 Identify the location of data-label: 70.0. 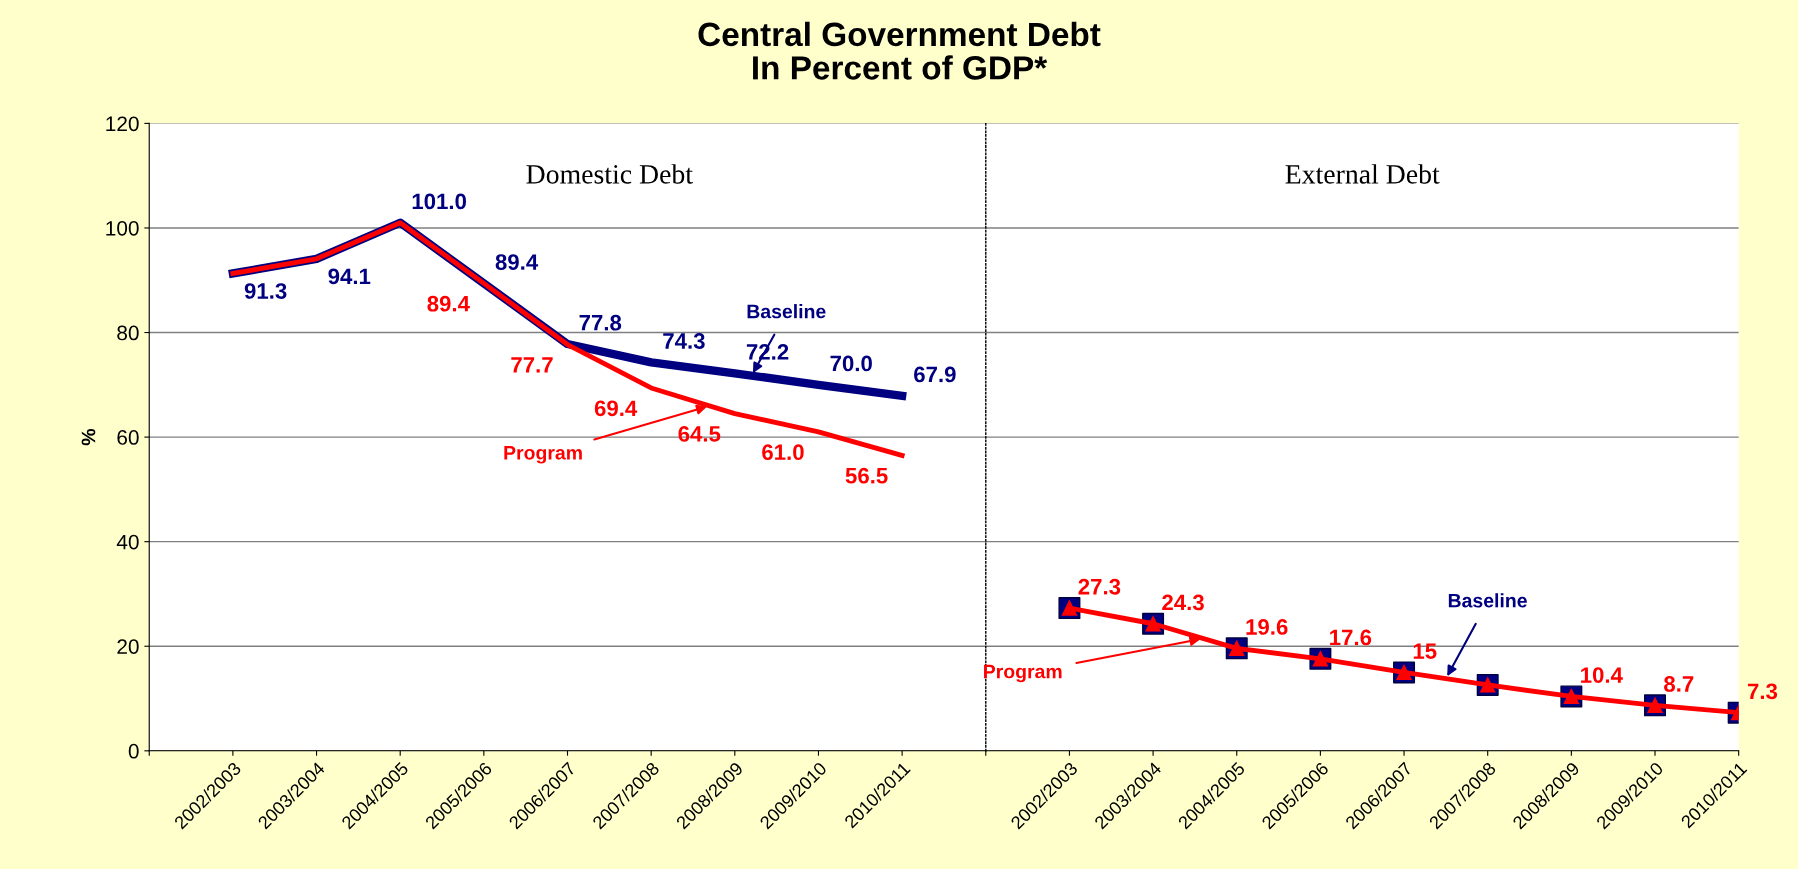
(851, 363).